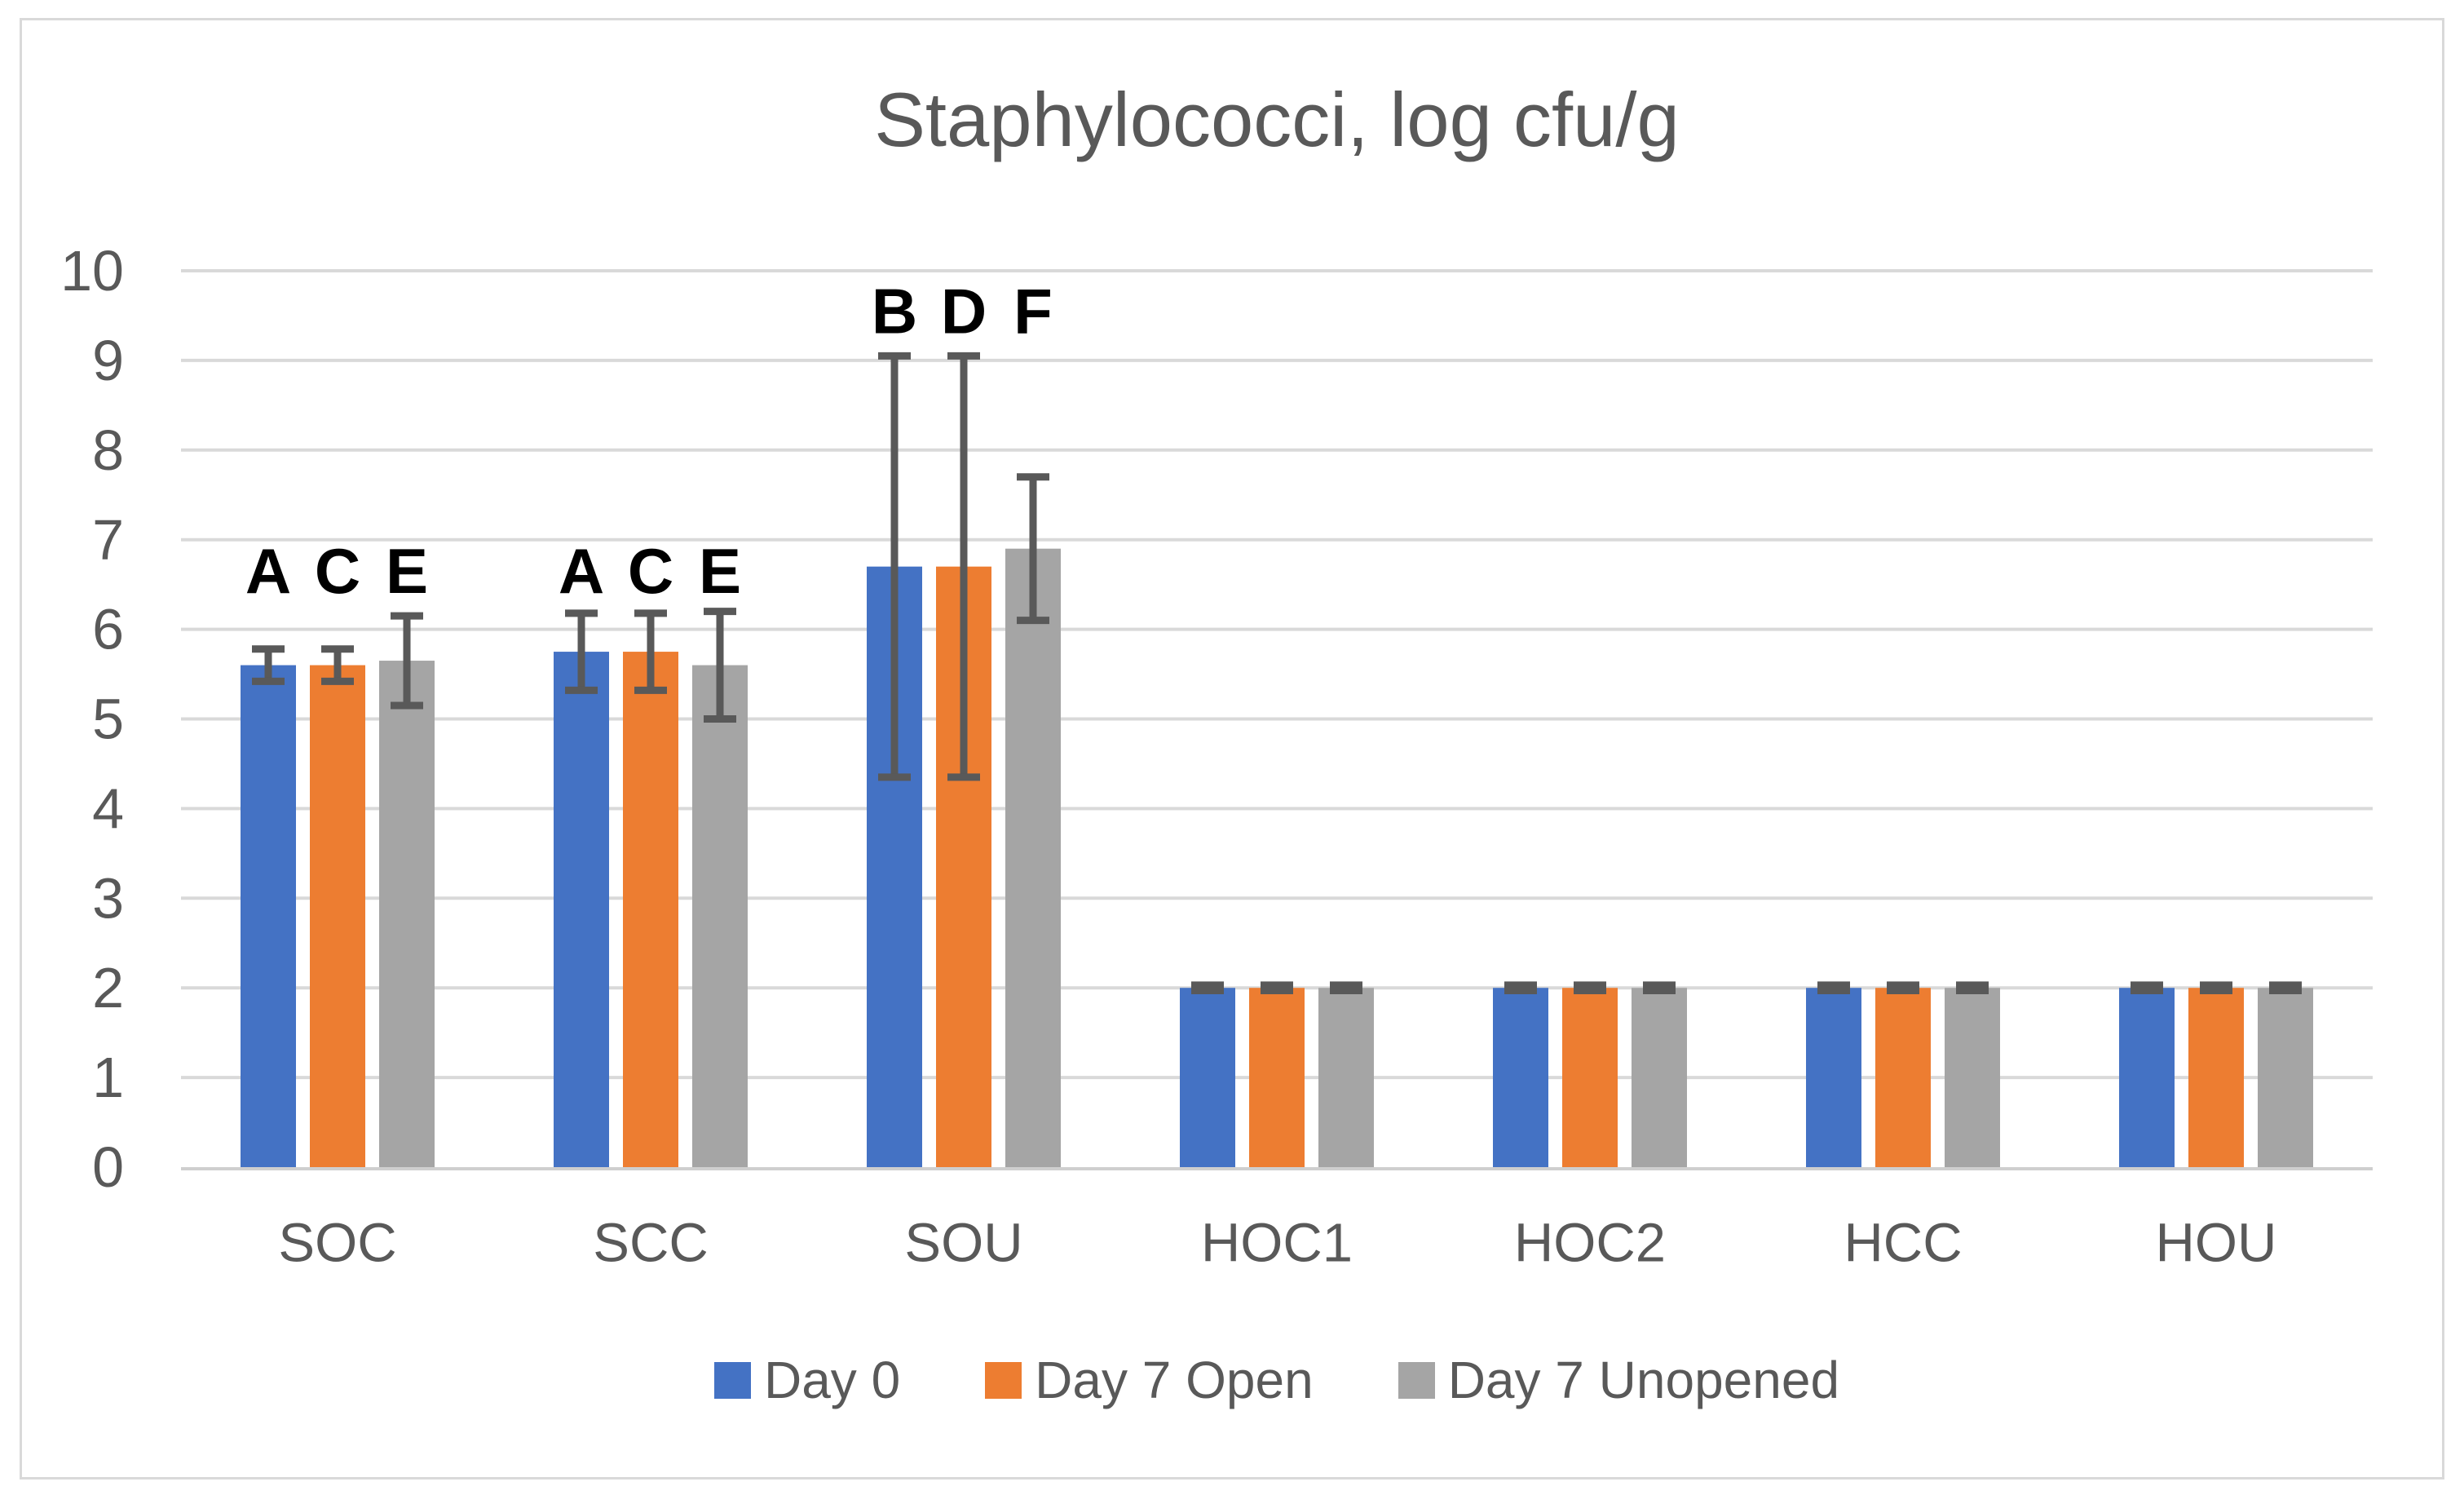  What do you see at coordinates (337, 916) in the screenshot?
I see `bar-day-7-open-soc` at bounding box center [337, 916].